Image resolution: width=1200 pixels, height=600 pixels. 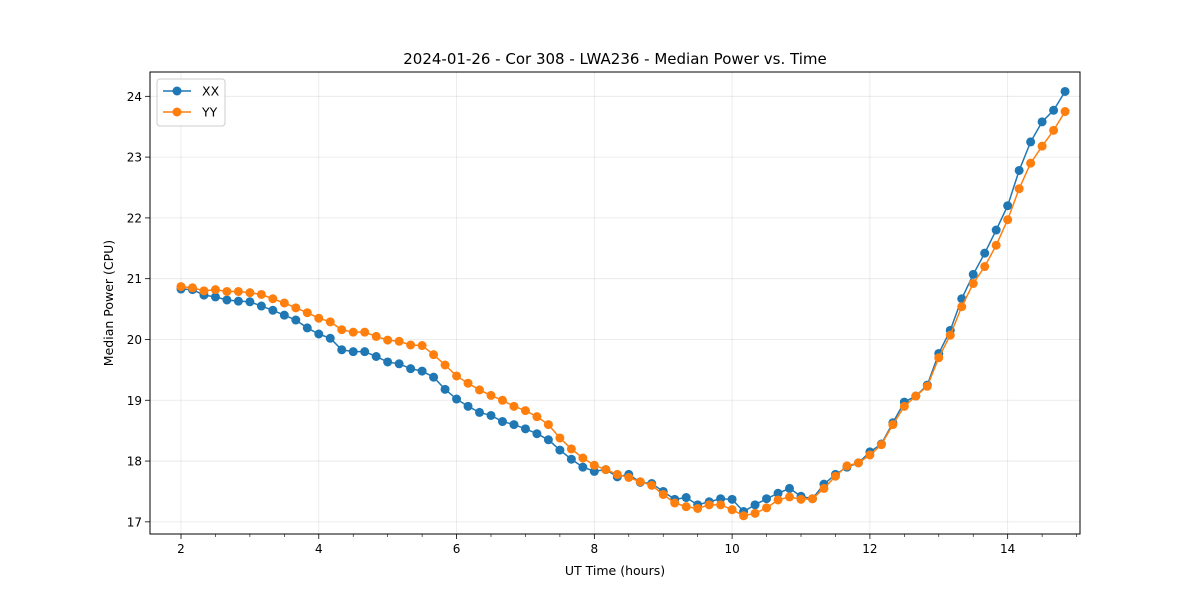 I want to click on x-tick-label: 8, so click(x=595, y=549).